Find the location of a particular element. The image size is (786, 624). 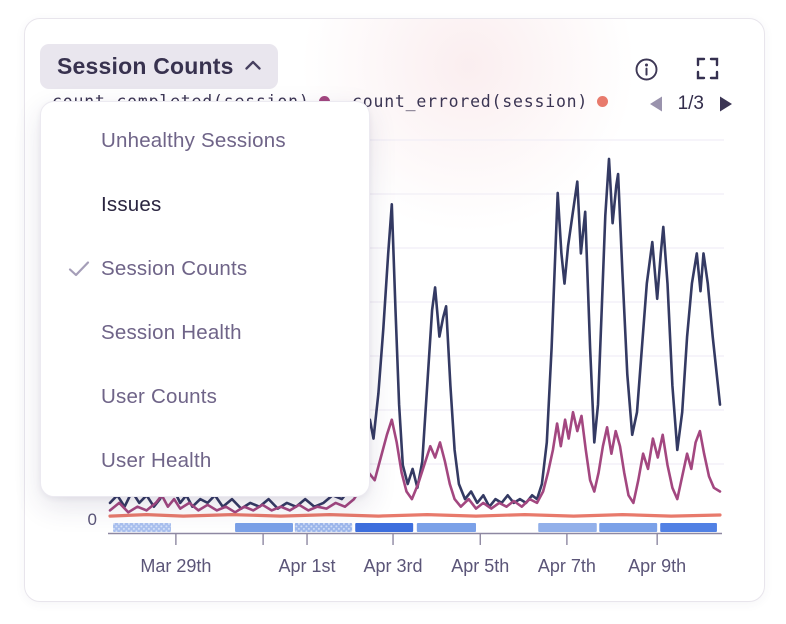

legend-label: count_errored(session) is located at coordinates (470, 101).